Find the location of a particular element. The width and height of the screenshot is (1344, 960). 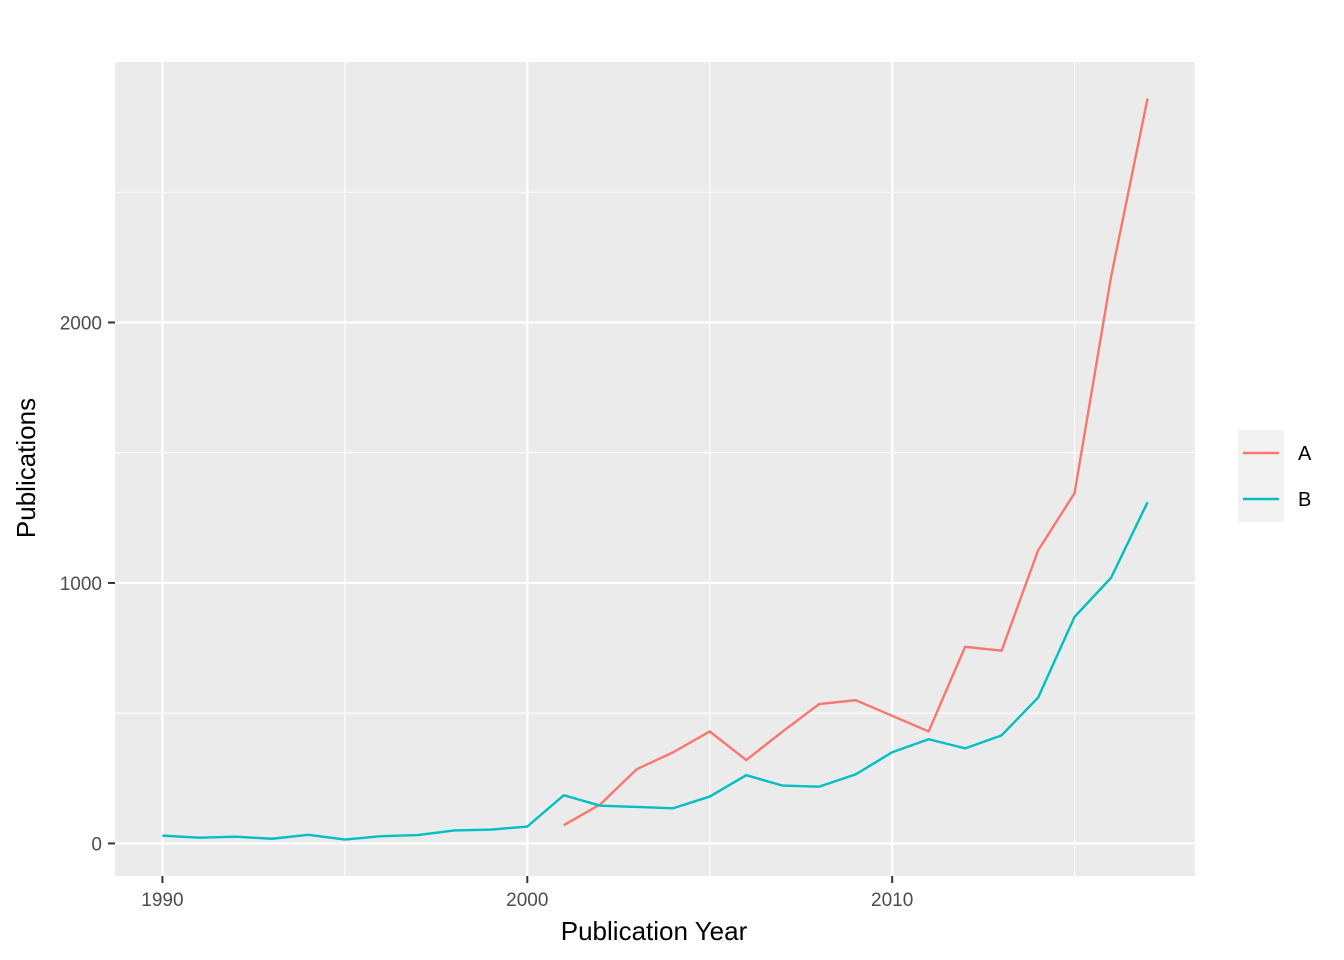

x-tick-label: 2010 is located at coordinates (892, 900).